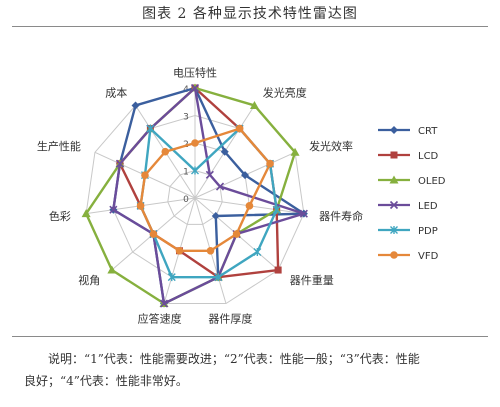 The width and height of the screenshot is (500, 407). I want to click on note-line-2: 良好；“4”代表：性能非常好。, so click(106, 381).